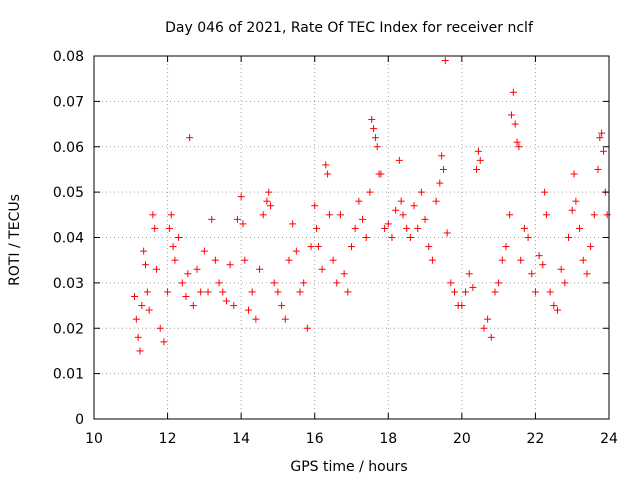  I want to click on x-axis-label: GPS time / hours, so click(348, 467).